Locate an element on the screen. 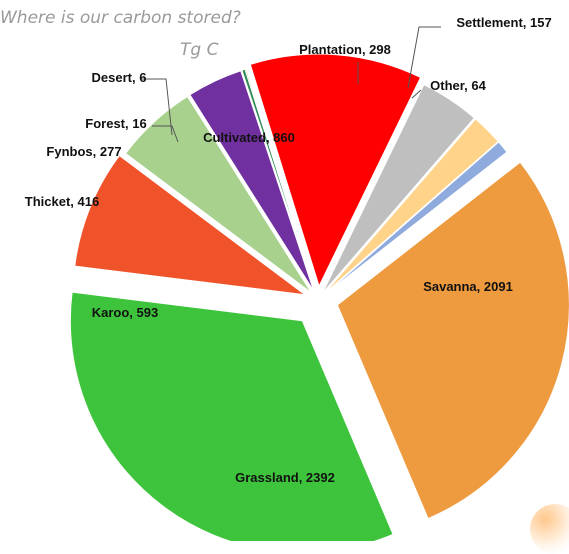  pie-slice-fynbos is located at coordinates (252, 181).